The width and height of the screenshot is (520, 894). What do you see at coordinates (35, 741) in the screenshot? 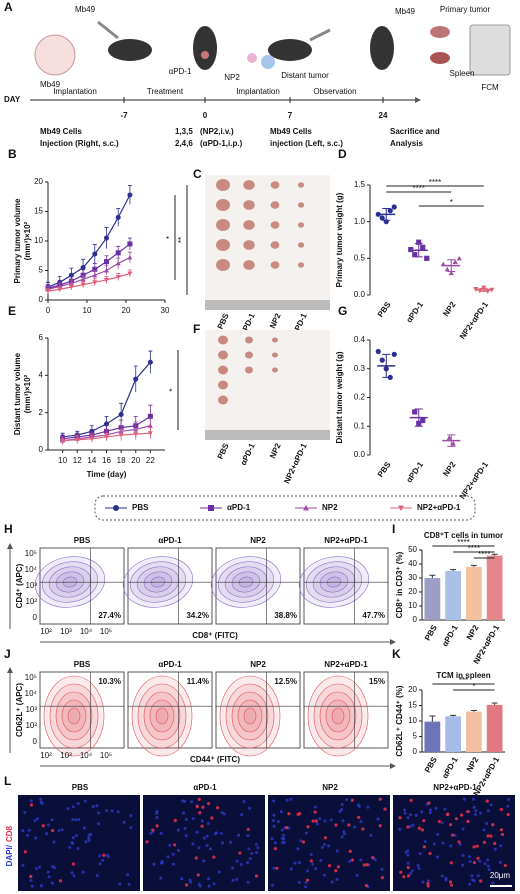
I see `y-tick-label: 0` at bounding box center [35, 741].